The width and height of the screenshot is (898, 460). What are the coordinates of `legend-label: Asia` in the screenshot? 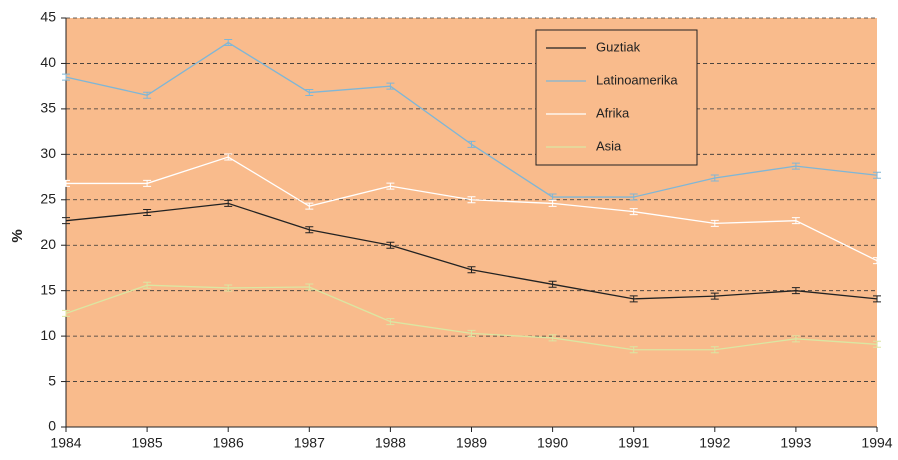 It's located at (609, 145).